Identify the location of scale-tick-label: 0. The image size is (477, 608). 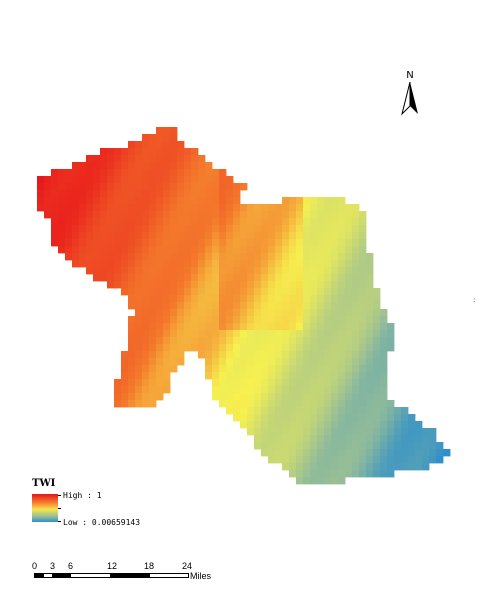
(35, 566).